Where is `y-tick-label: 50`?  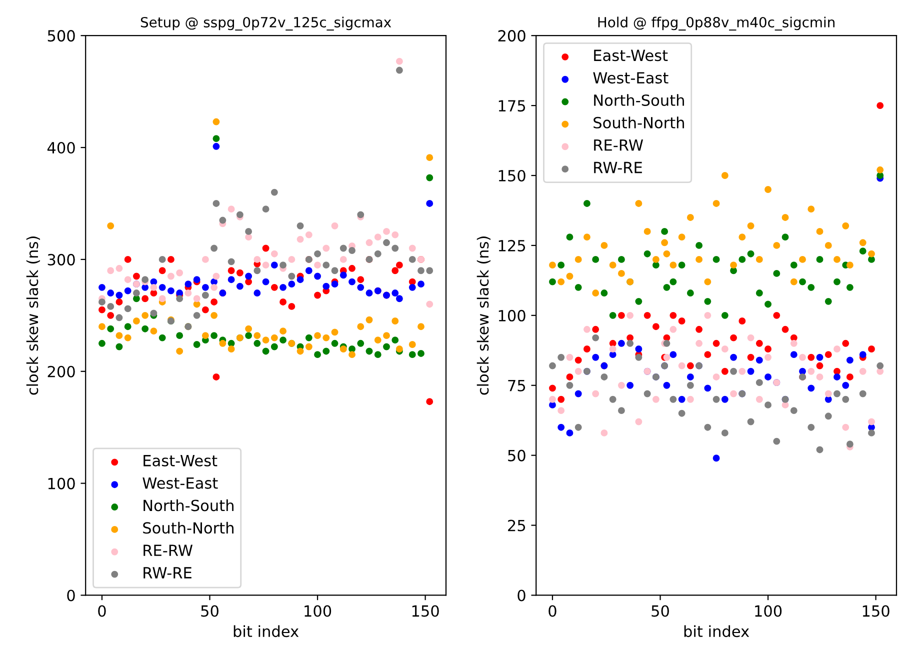
y-tick-label: 50 is located at coordinates (517, 456).